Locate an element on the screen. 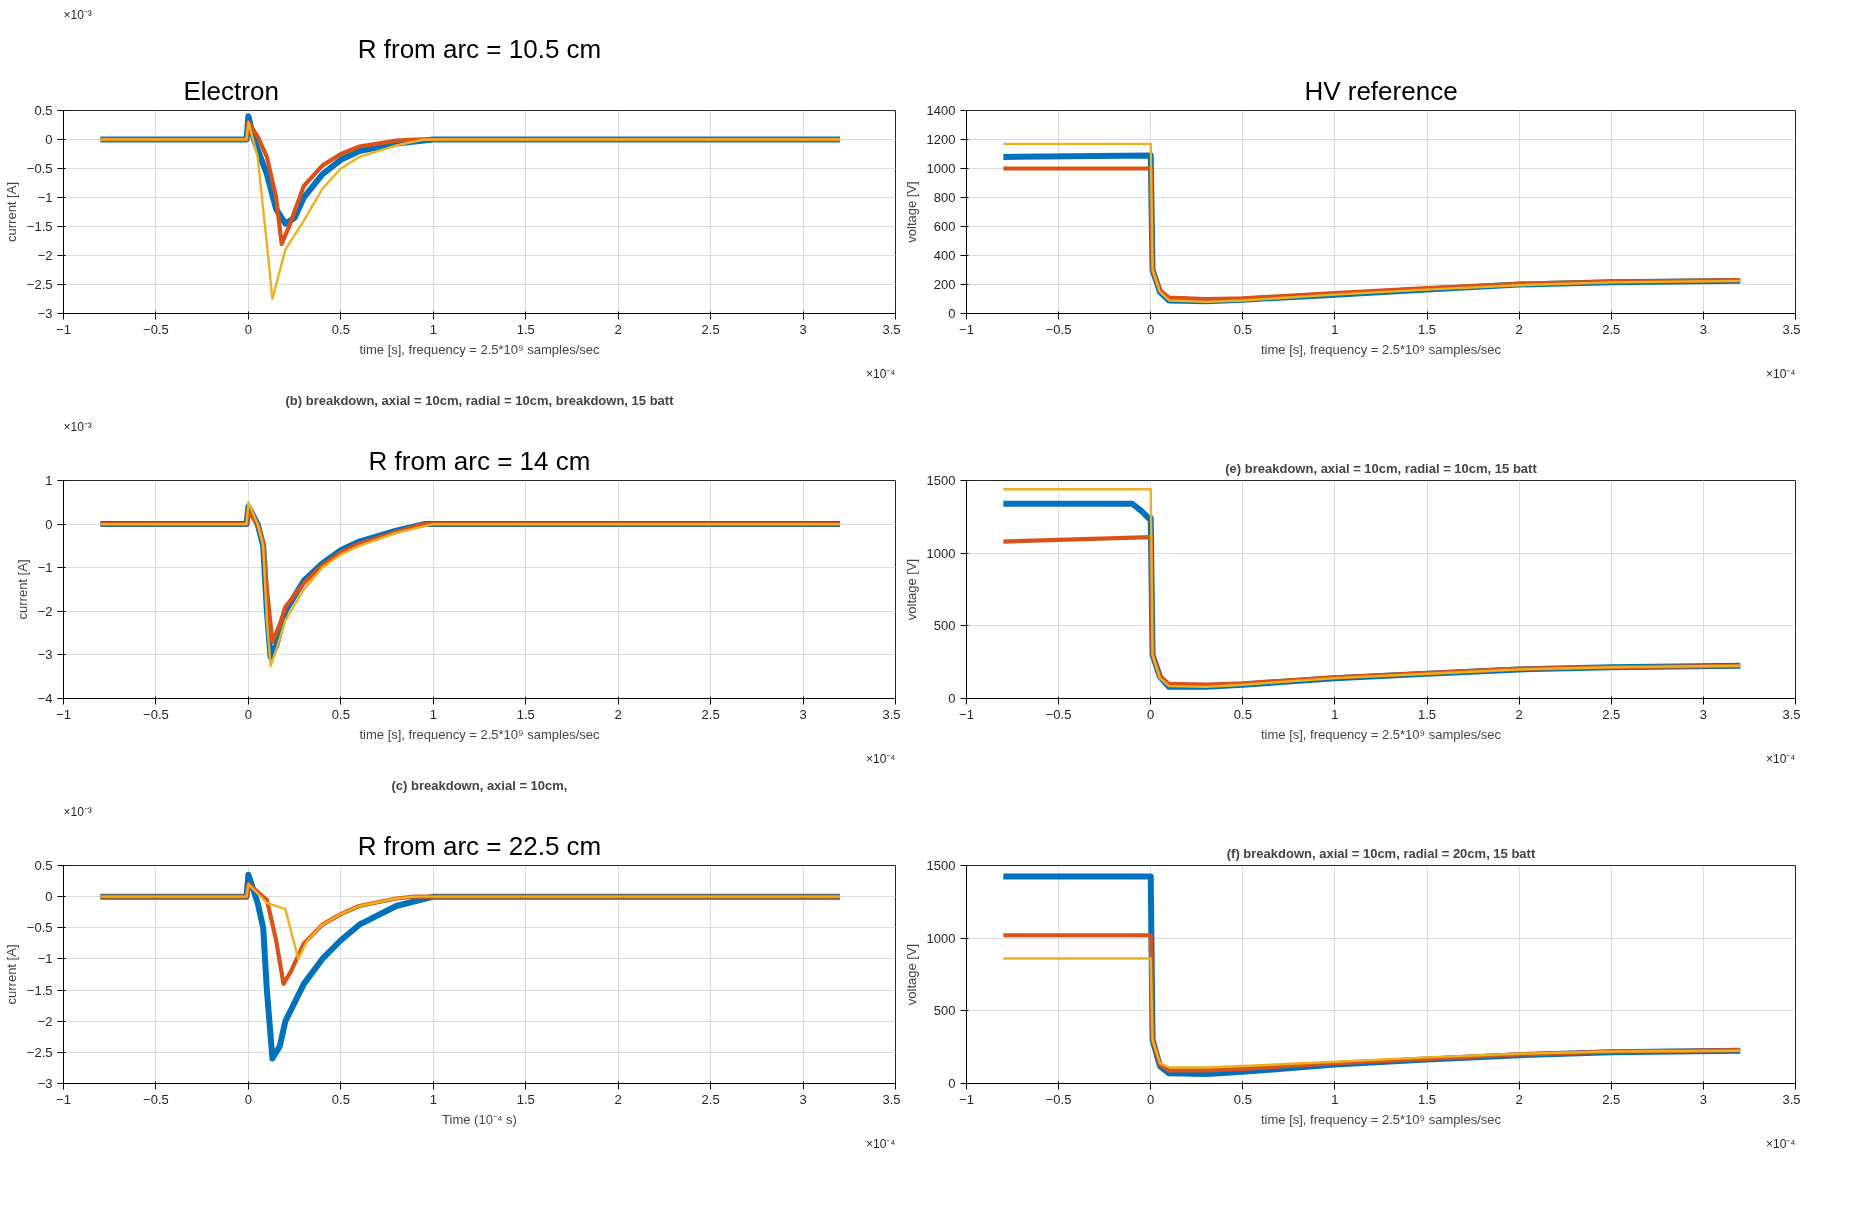 This screenshot has width=1854, height=1206. text: Electron is located at coordinates (231, 90).